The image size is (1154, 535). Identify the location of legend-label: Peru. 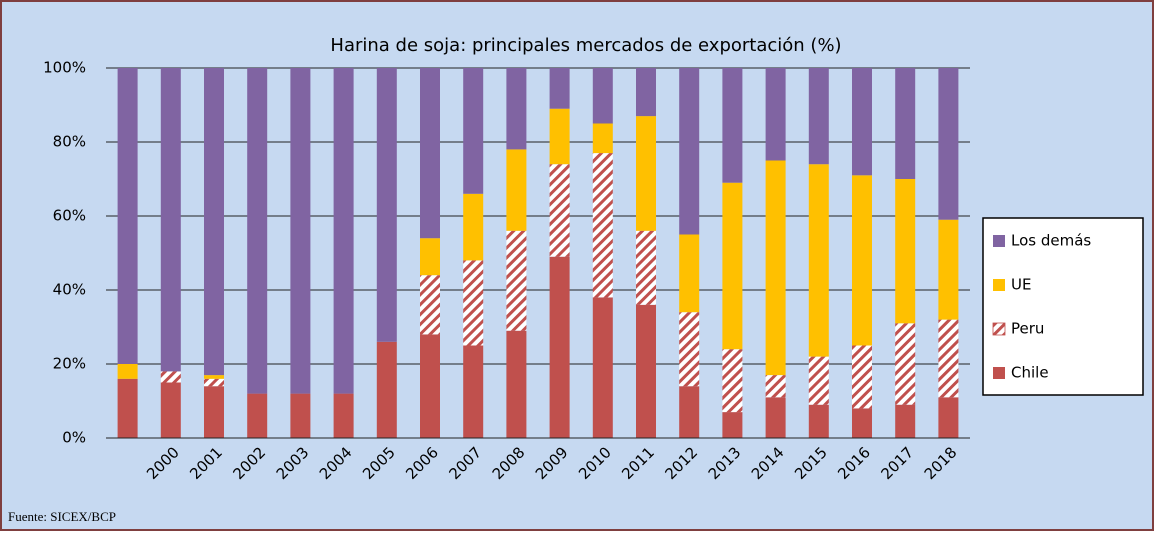
(1027, 329).